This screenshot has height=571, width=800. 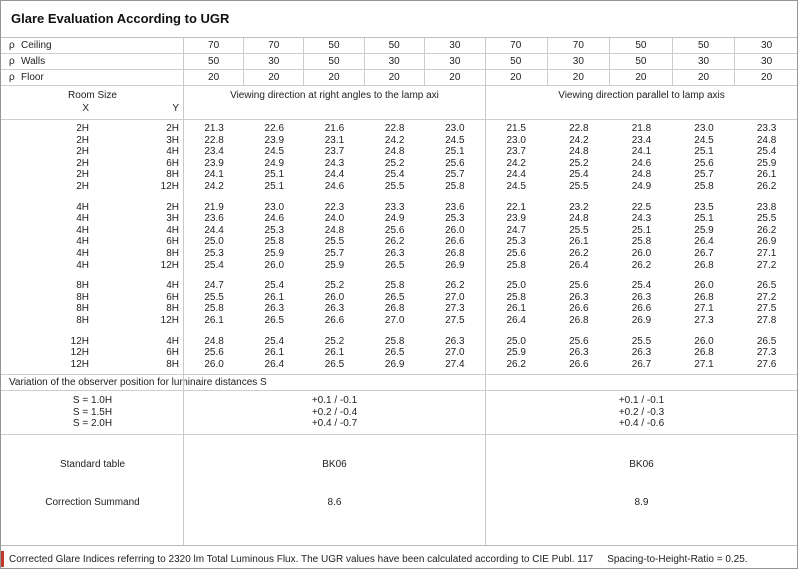 What do you see at coordinates (766, 128) in the screenshot?
I see `ugr-value: 23.3` at bounding box center [766, 128].